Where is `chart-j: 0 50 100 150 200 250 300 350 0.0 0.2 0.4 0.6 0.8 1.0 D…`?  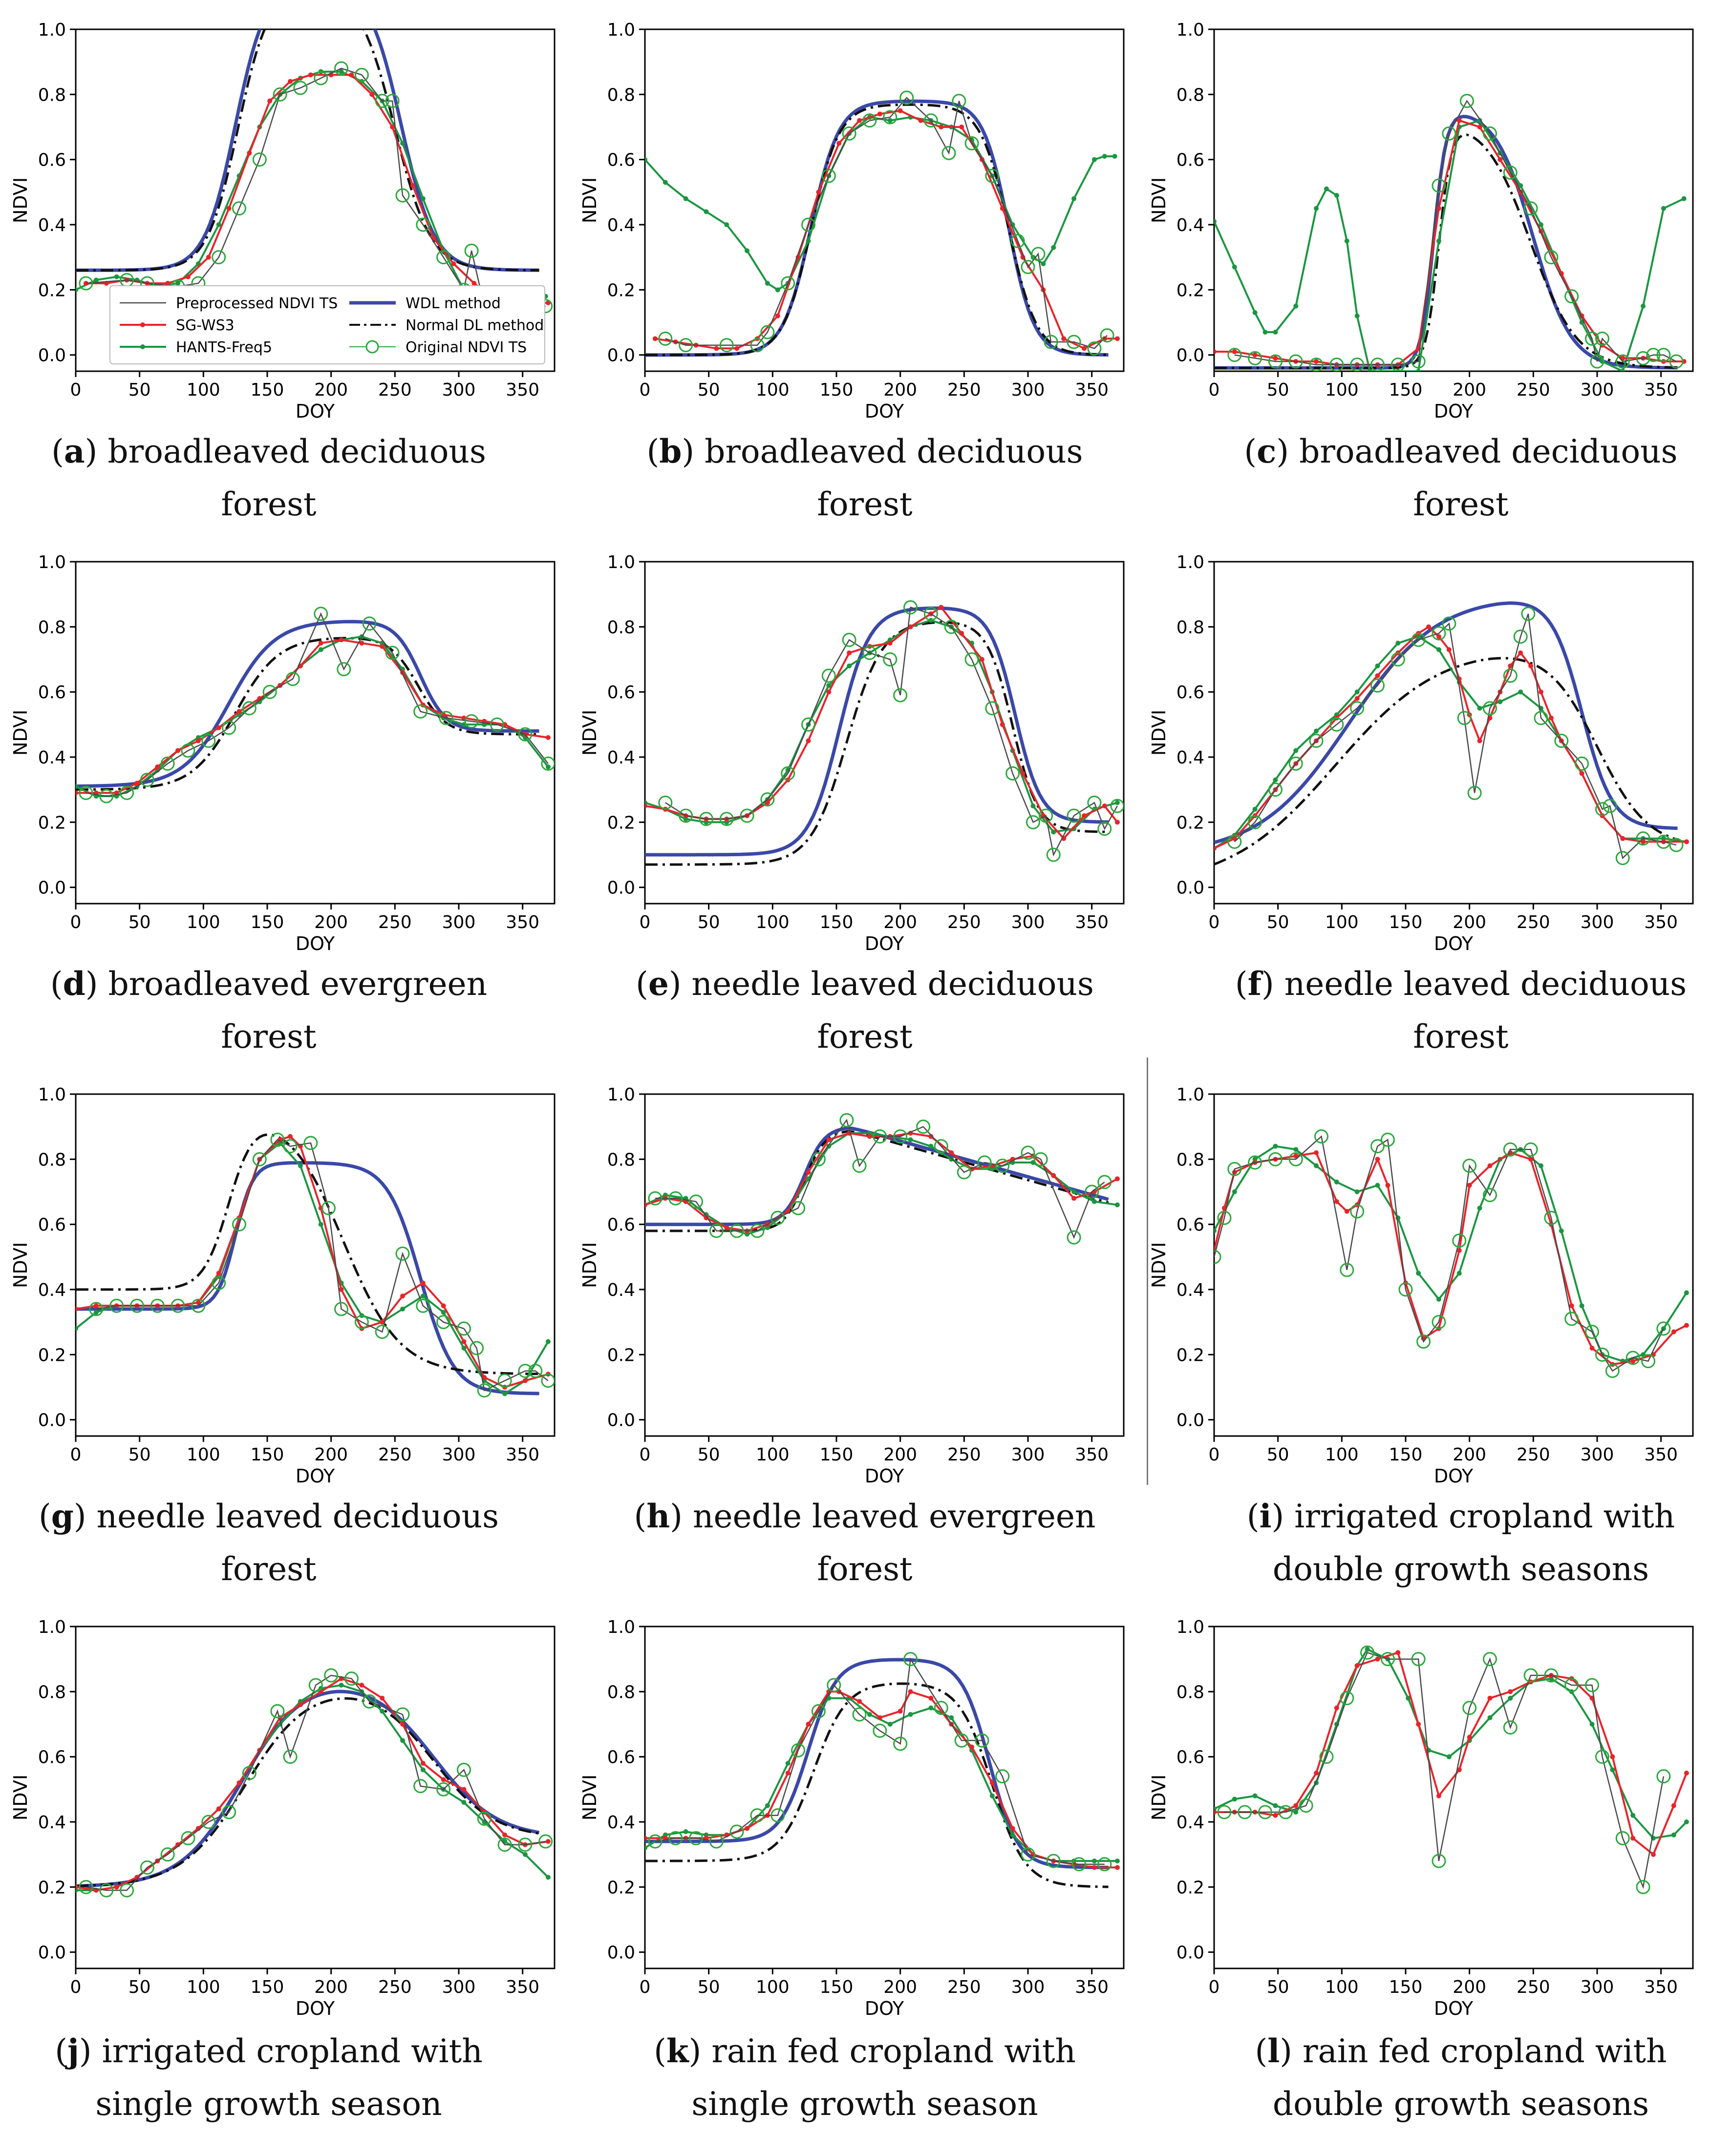 chart-j: 0 50 100 150 200 250 300 350 0.0 0.2 0.4 0.6 0.8 1.0 D… is located at coordinates (283, 1818).